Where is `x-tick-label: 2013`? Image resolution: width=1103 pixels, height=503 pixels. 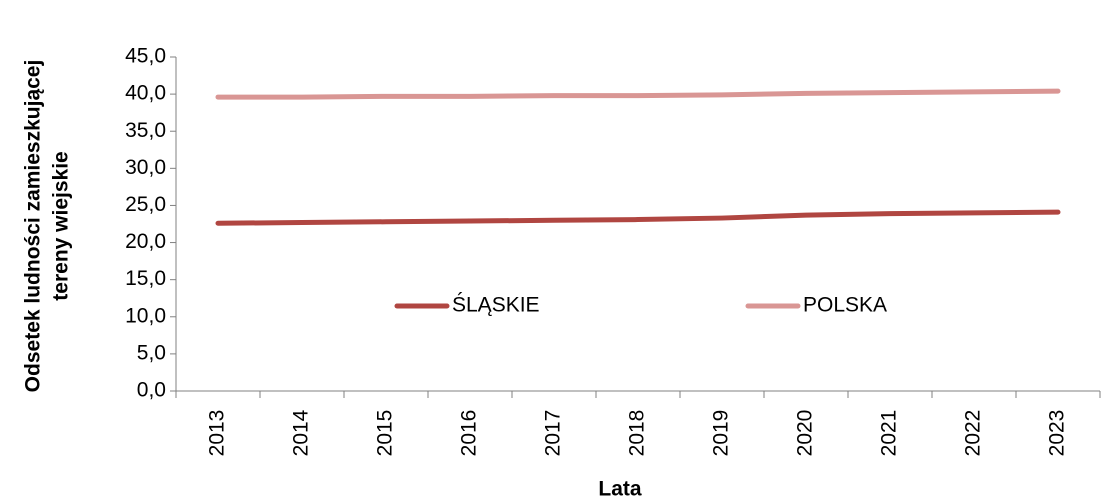 x-tick-label: 2013 is located at coordinates (217, 433).